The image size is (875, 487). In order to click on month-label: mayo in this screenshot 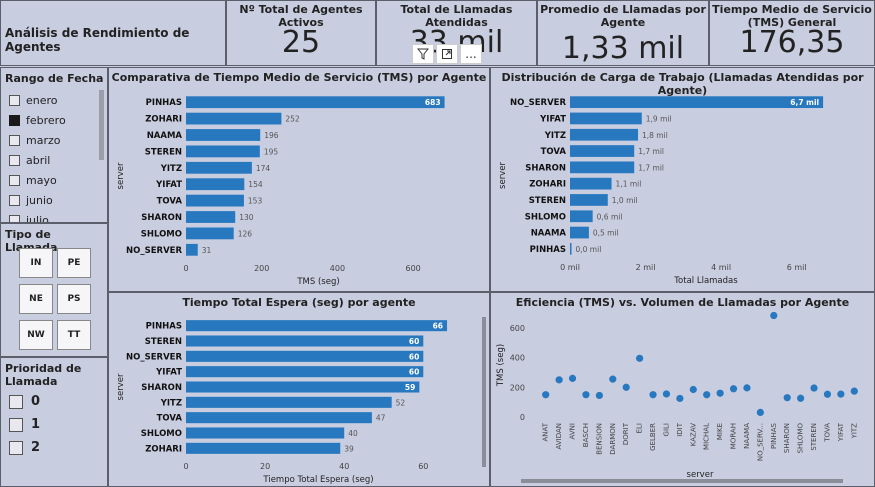, I will do `click(41, 180)`.